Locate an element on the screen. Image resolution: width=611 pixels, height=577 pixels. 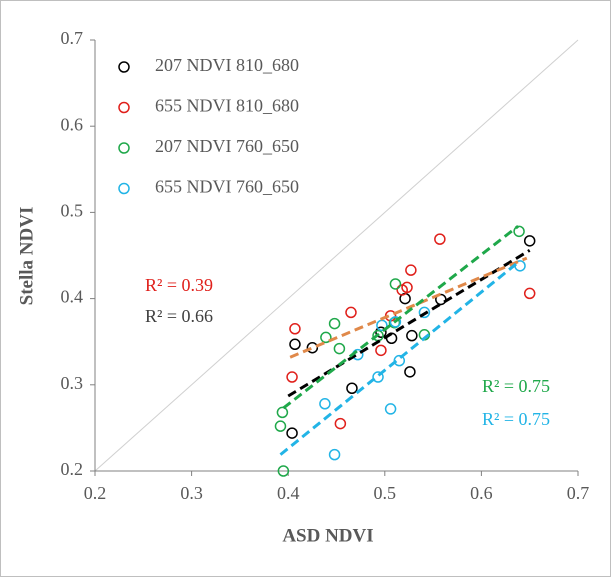
y-tick-label: 0.5 is located at coordinates (72, 211).